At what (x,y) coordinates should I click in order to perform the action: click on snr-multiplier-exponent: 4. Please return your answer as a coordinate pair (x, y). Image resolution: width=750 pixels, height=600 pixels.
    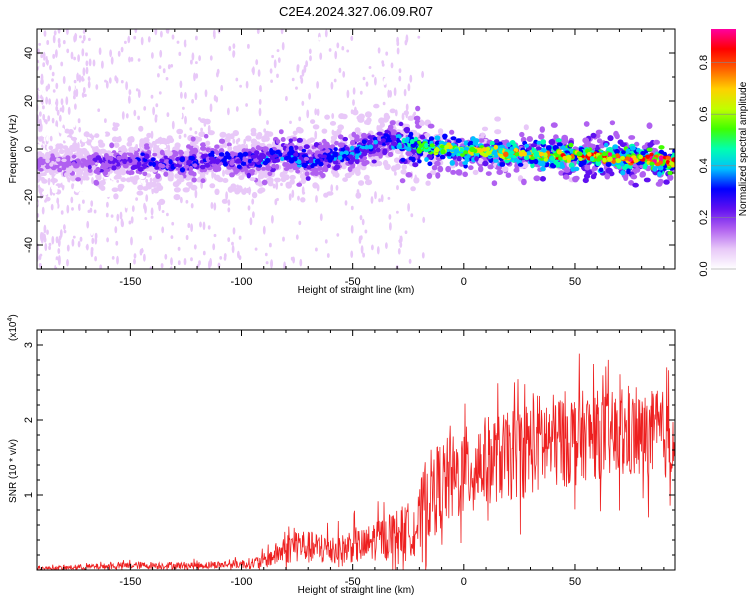
    Looking at the image, I should click on (10, 320).